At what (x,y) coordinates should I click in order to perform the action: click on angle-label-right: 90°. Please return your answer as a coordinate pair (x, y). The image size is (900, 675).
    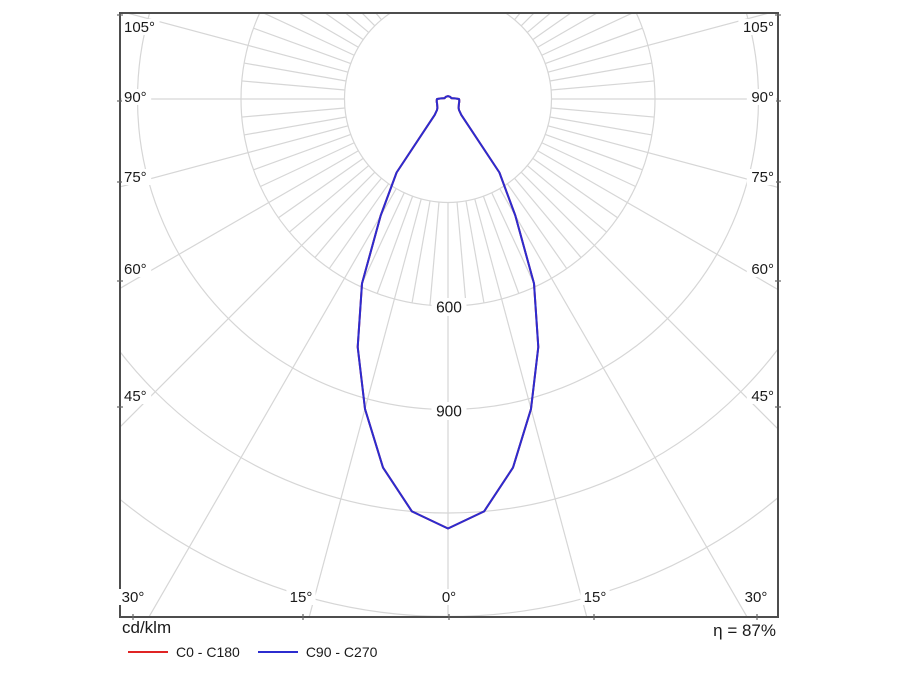
    Looking at the image, I should click on (762, 97).